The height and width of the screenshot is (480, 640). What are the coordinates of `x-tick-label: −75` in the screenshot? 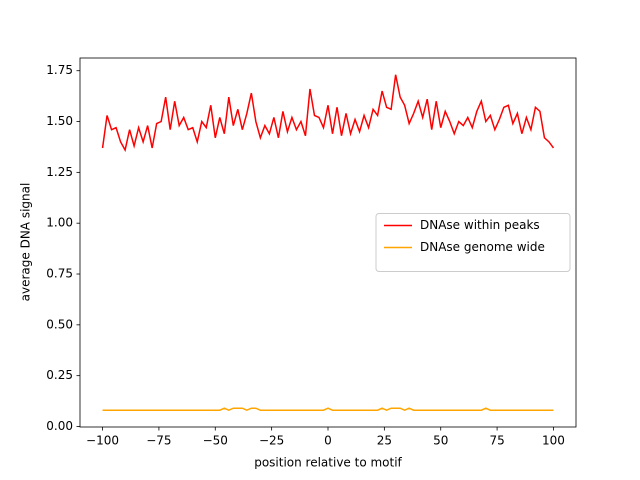 It's located at (158, 441).